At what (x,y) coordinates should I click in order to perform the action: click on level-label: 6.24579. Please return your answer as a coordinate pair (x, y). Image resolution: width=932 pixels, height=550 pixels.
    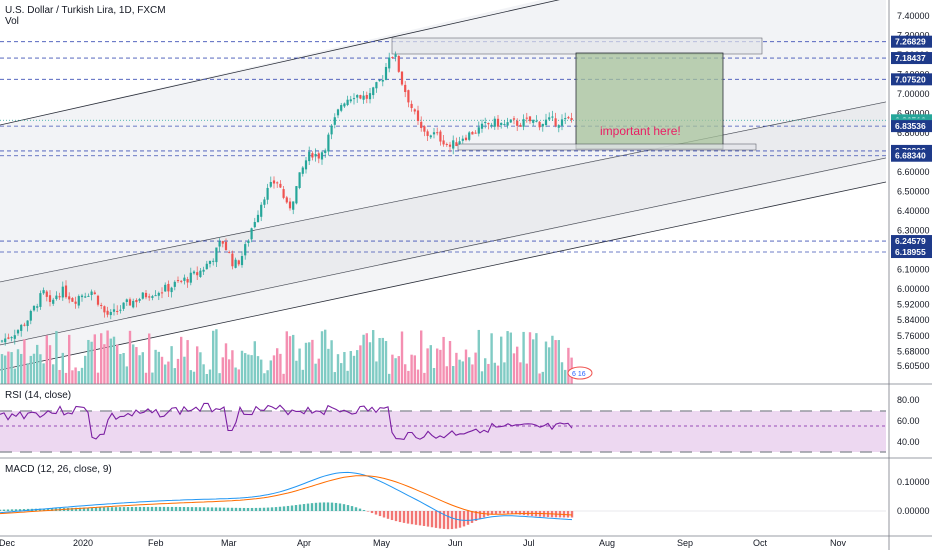
    Looking at the image, I should click on (910, 241).